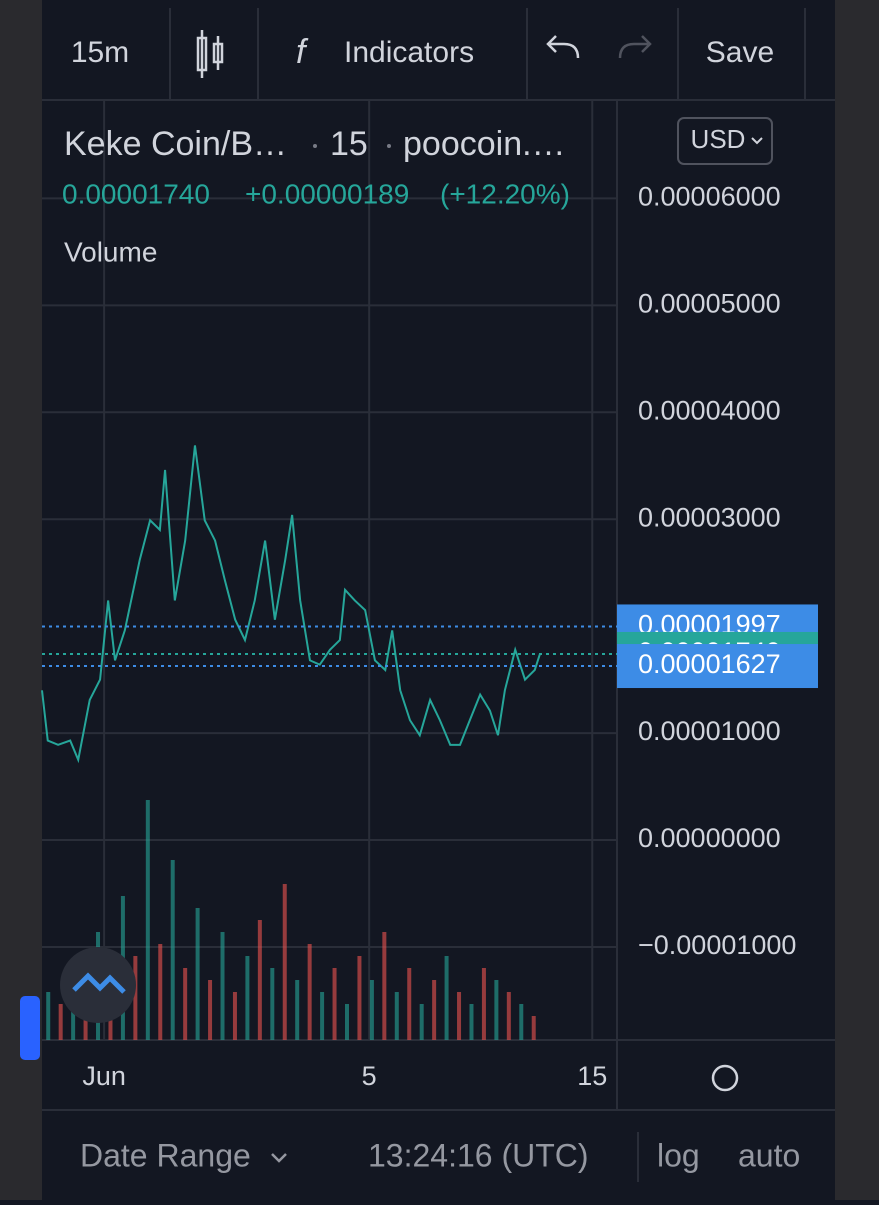 The image size is (879, 1205). I want to click on change-percent: (+12.20%), so click(505, 193).